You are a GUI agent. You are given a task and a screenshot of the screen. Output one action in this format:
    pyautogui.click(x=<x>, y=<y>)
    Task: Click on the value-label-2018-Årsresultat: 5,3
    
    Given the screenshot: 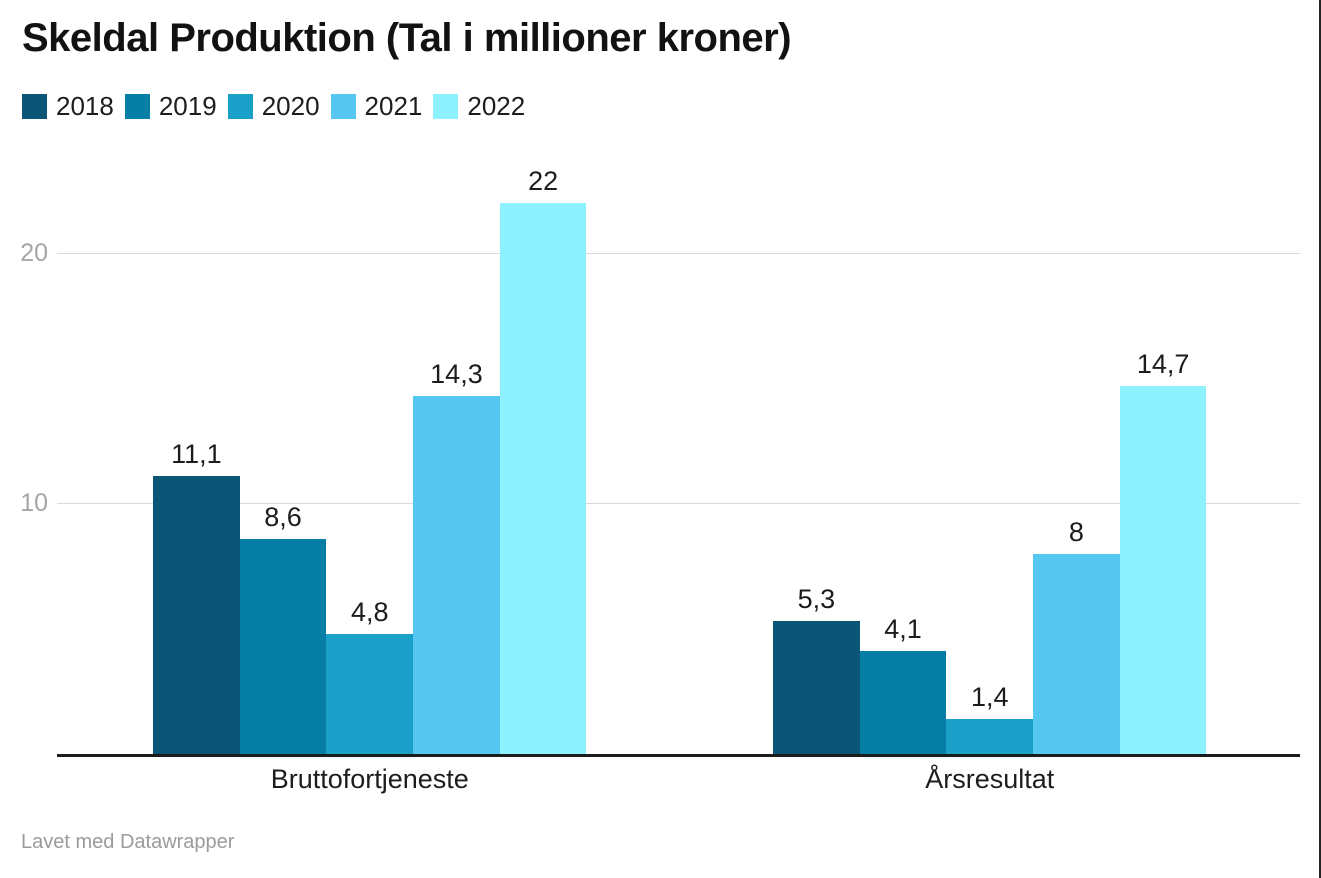 What is the action you would take?
    pyautogui.click(x=816, y=599)
    